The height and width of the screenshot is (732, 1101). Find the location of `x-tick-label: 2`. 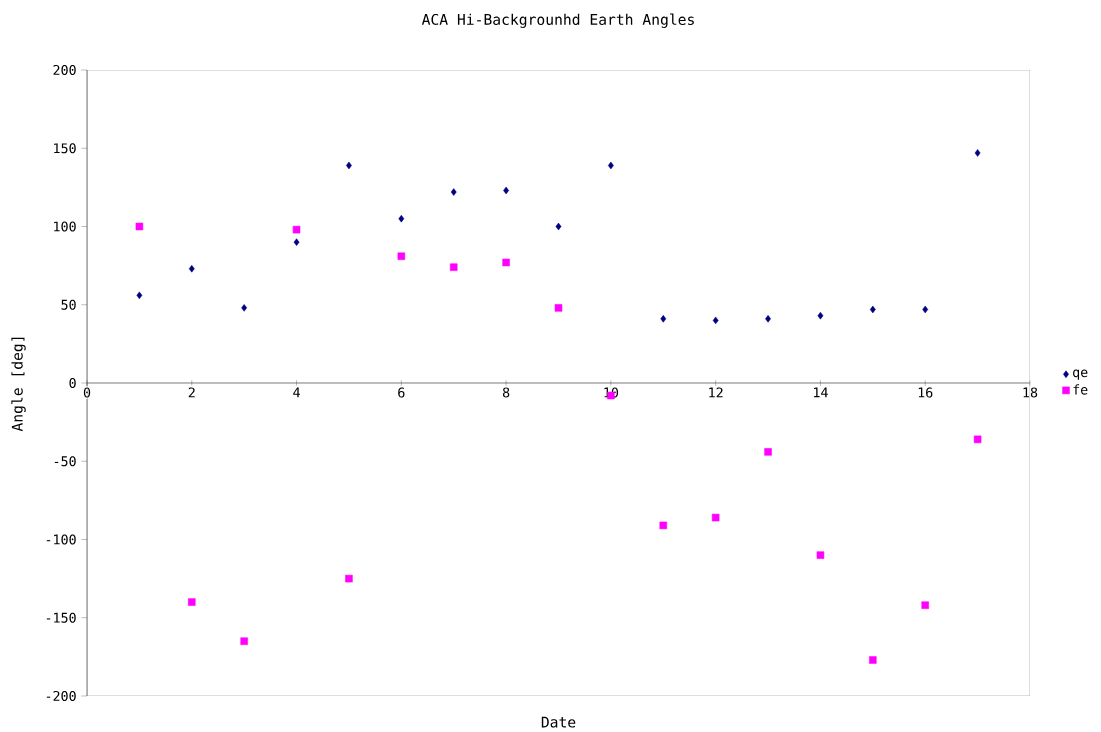

x-tick-label: 2 is located at coordinates (191, 392).